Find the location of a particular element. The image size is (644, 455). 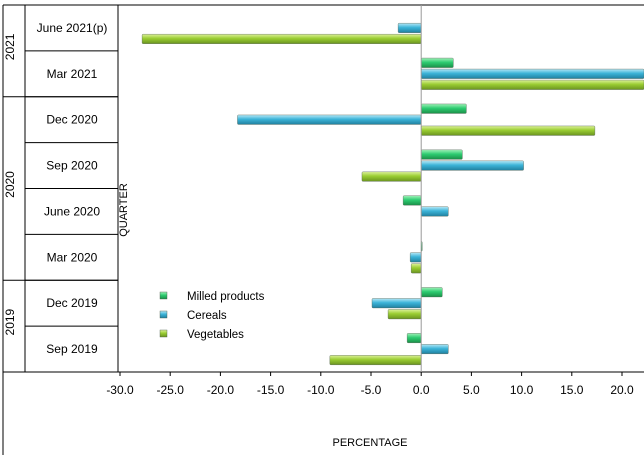

x-tick-label: -20.0 is located at coordinates (221, 390).